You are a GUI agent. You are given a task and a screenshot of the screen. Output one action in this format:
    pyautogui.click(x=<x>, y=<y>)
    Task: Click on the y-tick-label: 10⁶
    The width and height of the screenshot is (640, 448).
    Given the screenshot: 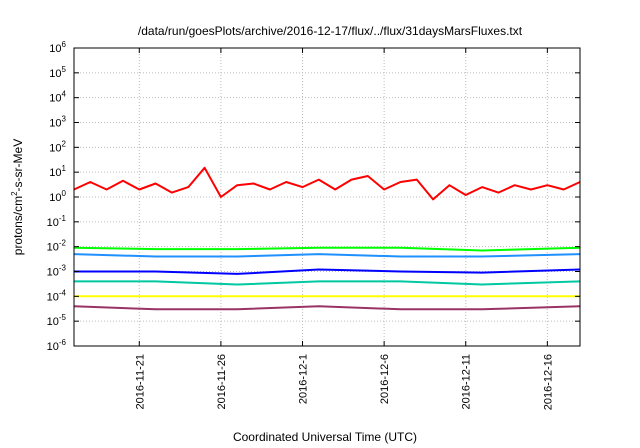 What is the action you would take?
    pyautogui.click(x=57, y=47)
    